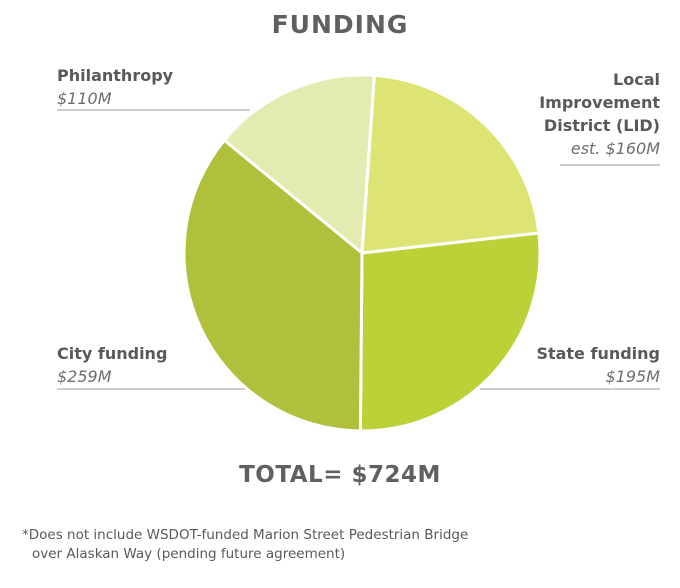 The width and height of the screenshot is (680, 588). I want to click on label-philanthropy: Philanthropy $110M, so click(115, 87).